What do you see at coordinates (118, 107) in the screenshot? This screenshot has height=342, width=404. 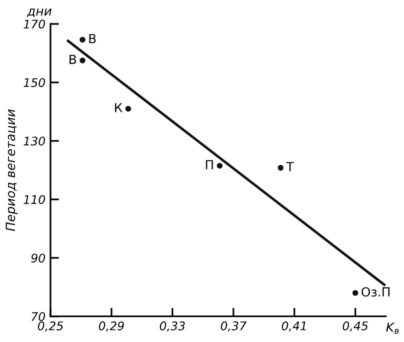 I see `annotation: К` at bounding box center [118, 107].